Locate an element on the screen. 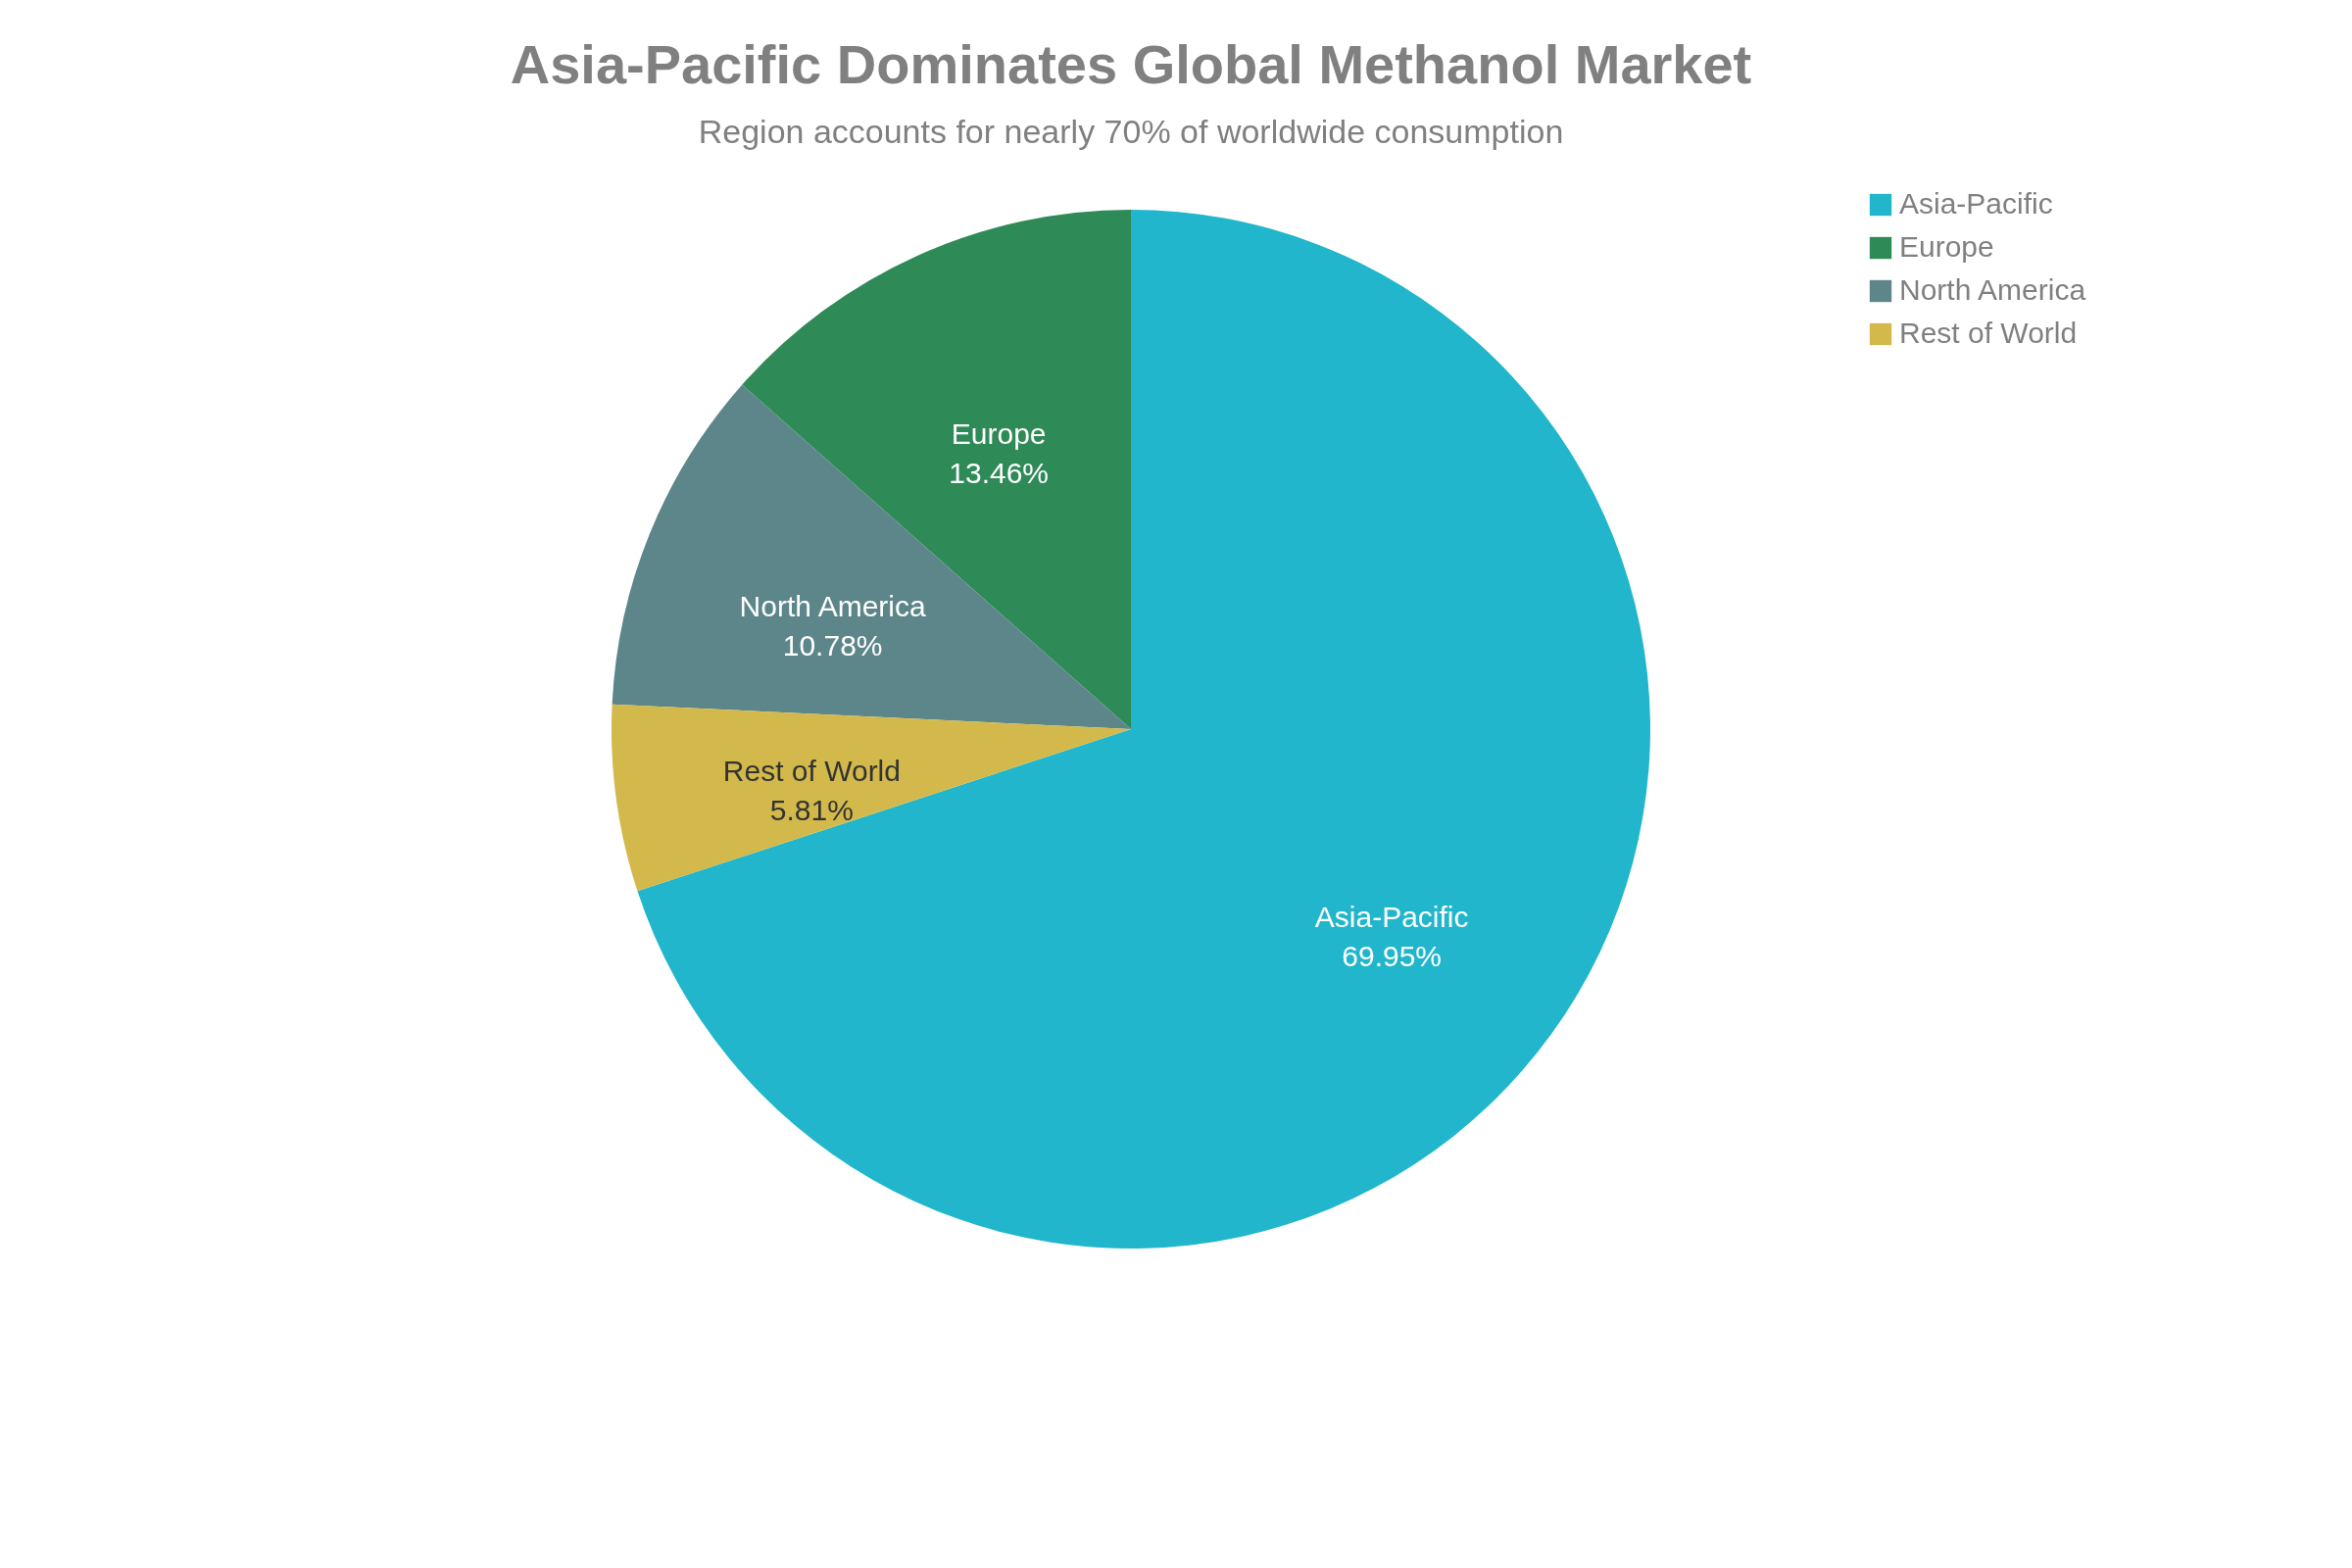 The image size is (2352, 1568). data-label: 69.95% is located at coordinates (1392, 955).